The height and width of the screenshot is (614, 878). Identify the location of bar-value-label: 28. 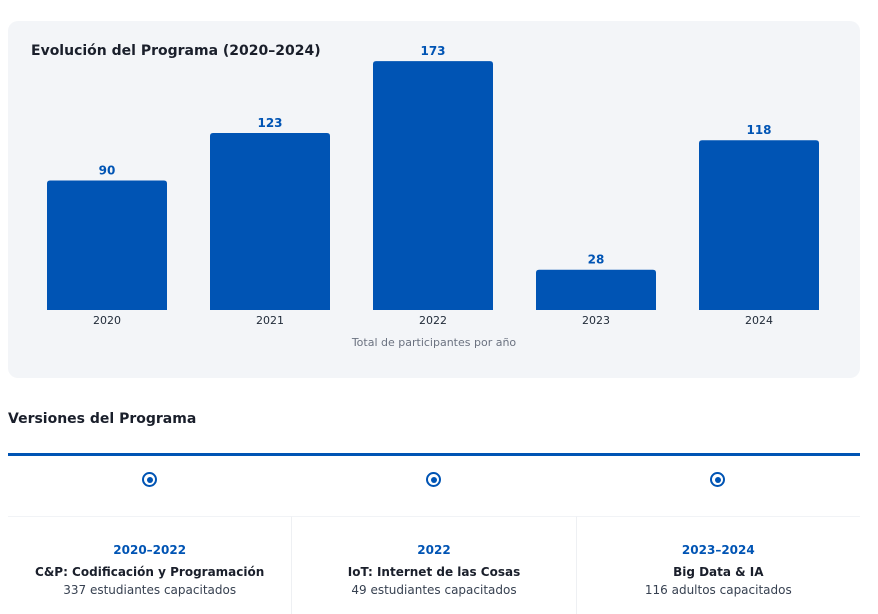
(596, 260).